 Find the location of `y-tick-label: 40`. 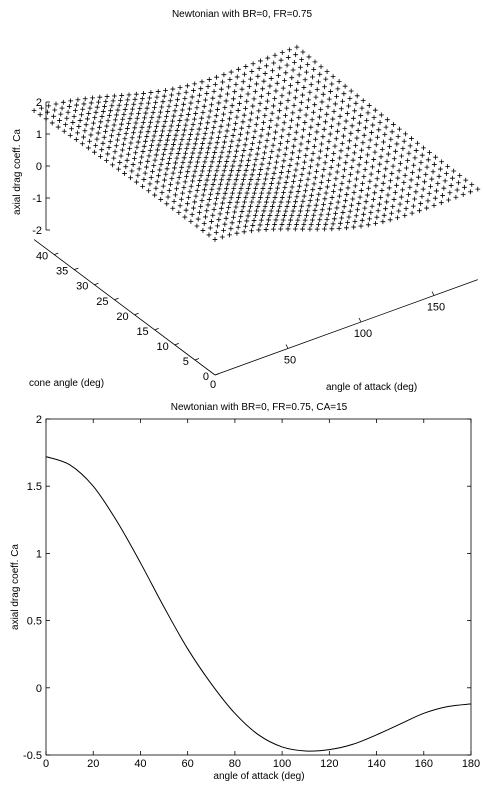

y-tick-label: 40 is located at coordinates (42, 257).